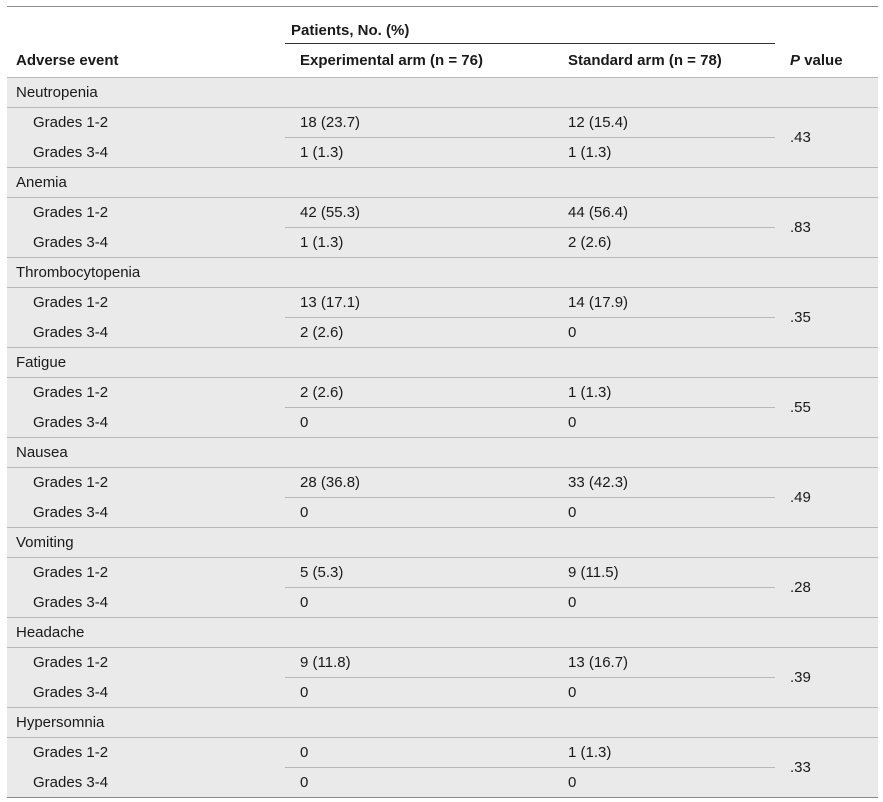 This screenshot has height=802, width=883. I want to click on event-category-row: Fatigue, so click(443, 362).